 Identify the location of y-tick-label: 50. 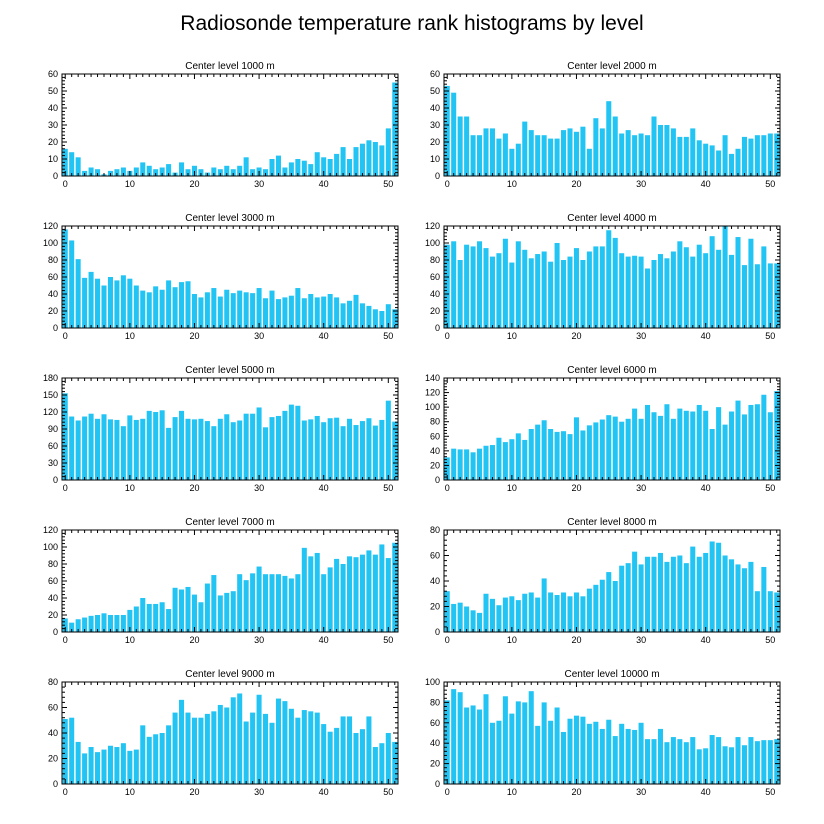
(53, 91).